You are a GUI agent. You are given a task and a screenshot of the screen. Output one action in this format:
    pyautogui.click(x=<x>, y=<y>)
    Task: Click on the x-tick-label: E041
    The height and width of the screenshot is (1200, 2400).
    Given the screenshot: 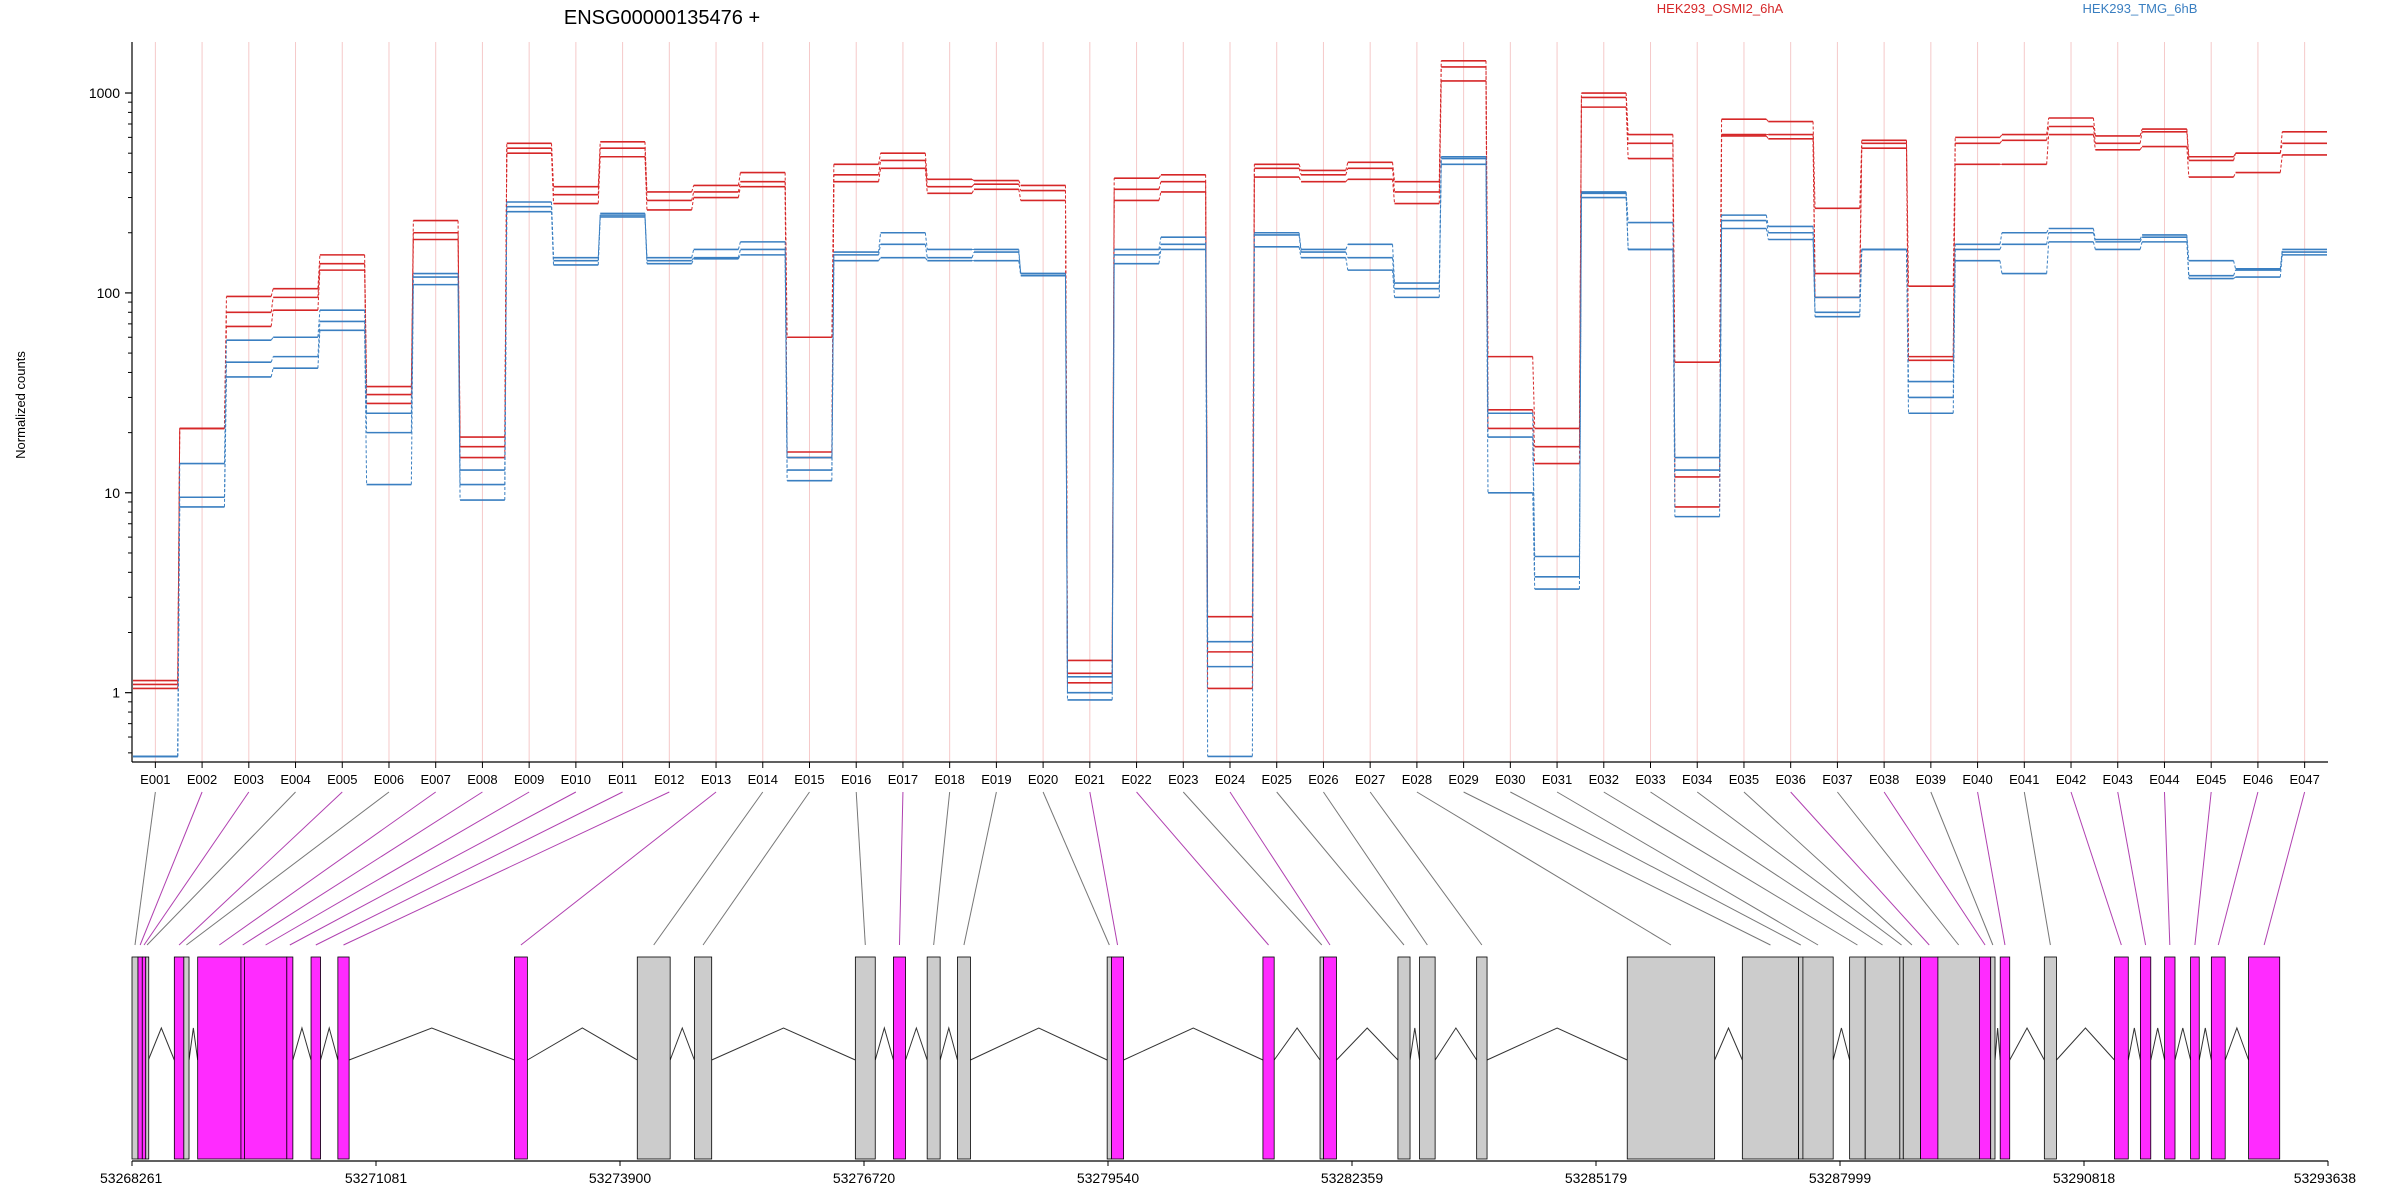 What is the action you would take?
    pyautogui.click(x=2024, y=779)
    